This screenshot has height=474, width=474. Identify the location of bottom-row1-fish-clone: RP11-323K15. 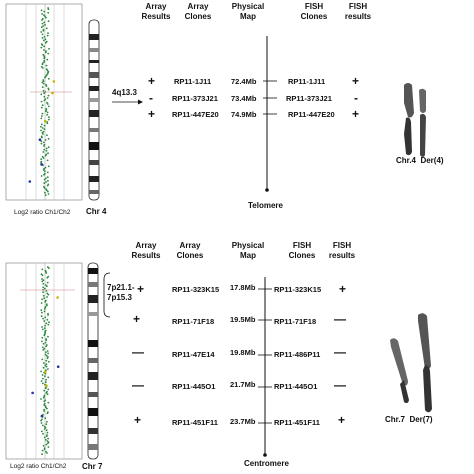
(298, 289).